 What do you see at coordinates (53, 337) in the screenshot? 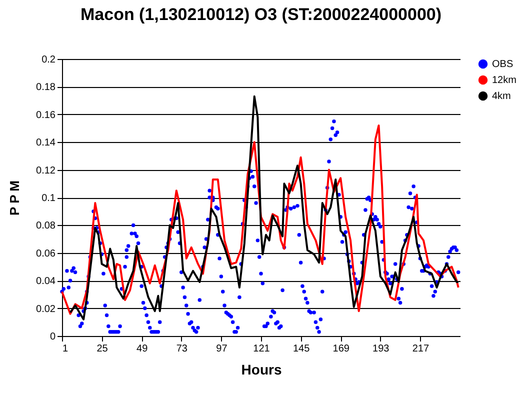
I see `y-tick-label: 0` at bounding box center [53, 337].